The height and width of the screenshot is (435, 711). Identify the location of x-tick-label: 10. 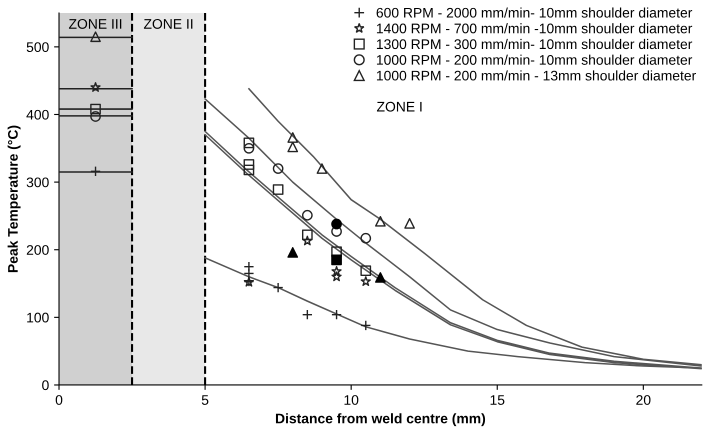
(351, 400).